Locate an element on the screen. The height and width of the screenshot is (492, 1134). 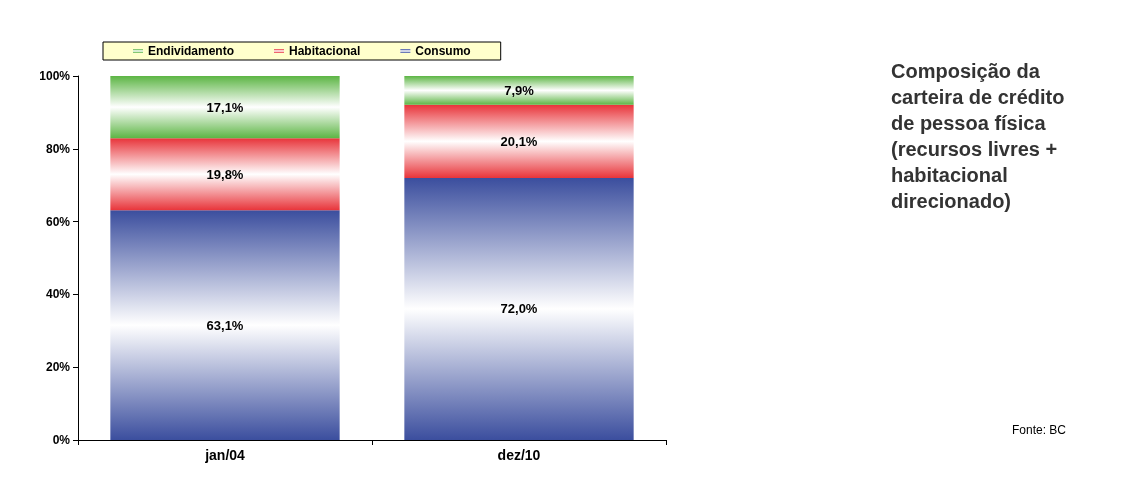
text: Composição da carteira de crédito de pessoa física (recursos livres + habitacional direcionado) is located at coordinates (980, 136).